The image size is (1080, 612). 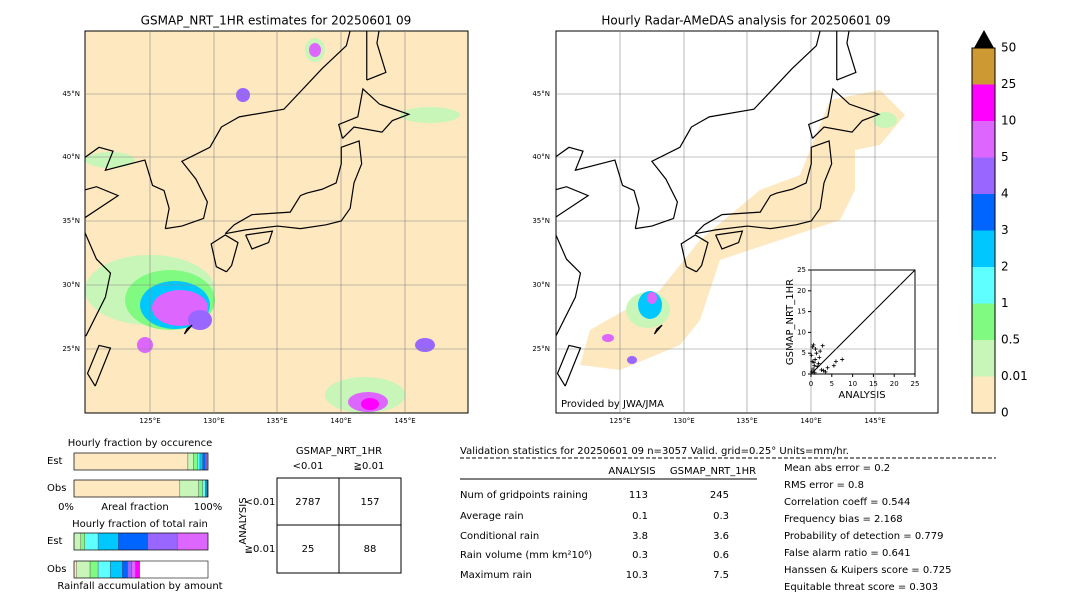 I want to click on colorbar-label: 4, so click(x=1005, y=194).